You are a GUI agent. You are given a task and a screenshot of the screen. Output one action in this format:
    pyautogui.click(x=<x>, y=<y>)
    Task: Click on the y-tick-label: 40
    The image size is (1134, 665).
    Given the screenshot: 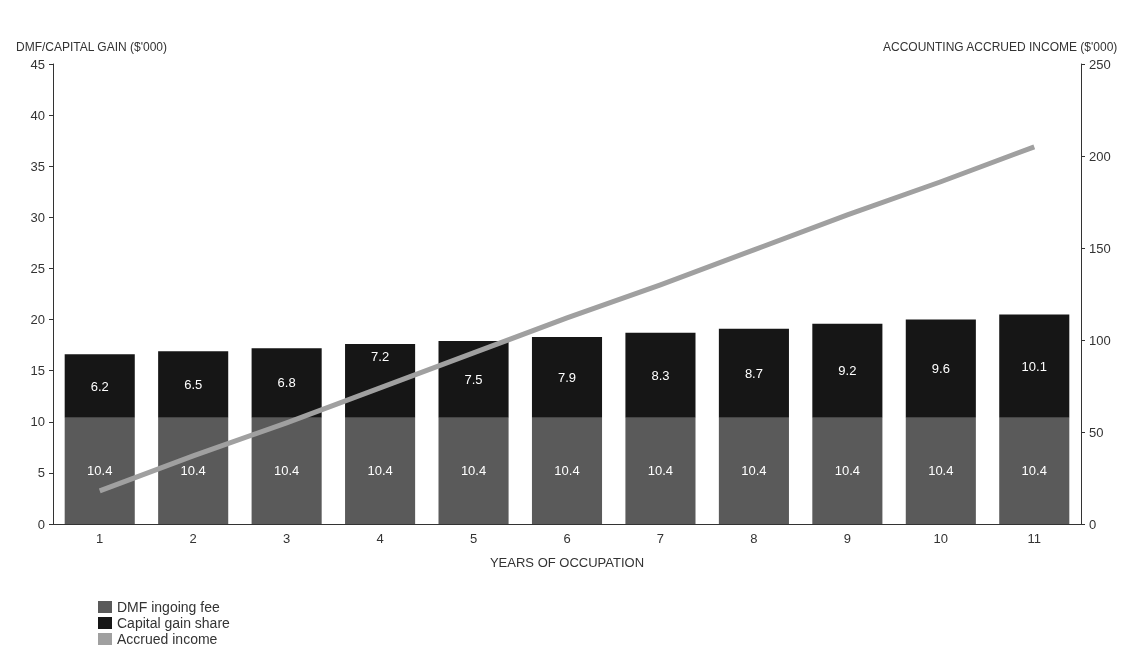 What is the action you would take?
    pyautogui.click(x=37, y=115)
    